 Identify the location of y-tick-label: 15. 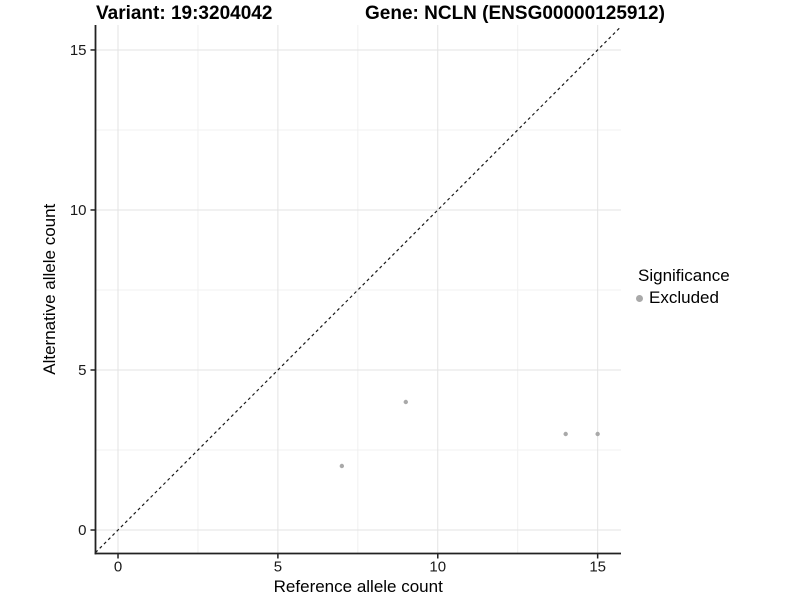
(78, 50).